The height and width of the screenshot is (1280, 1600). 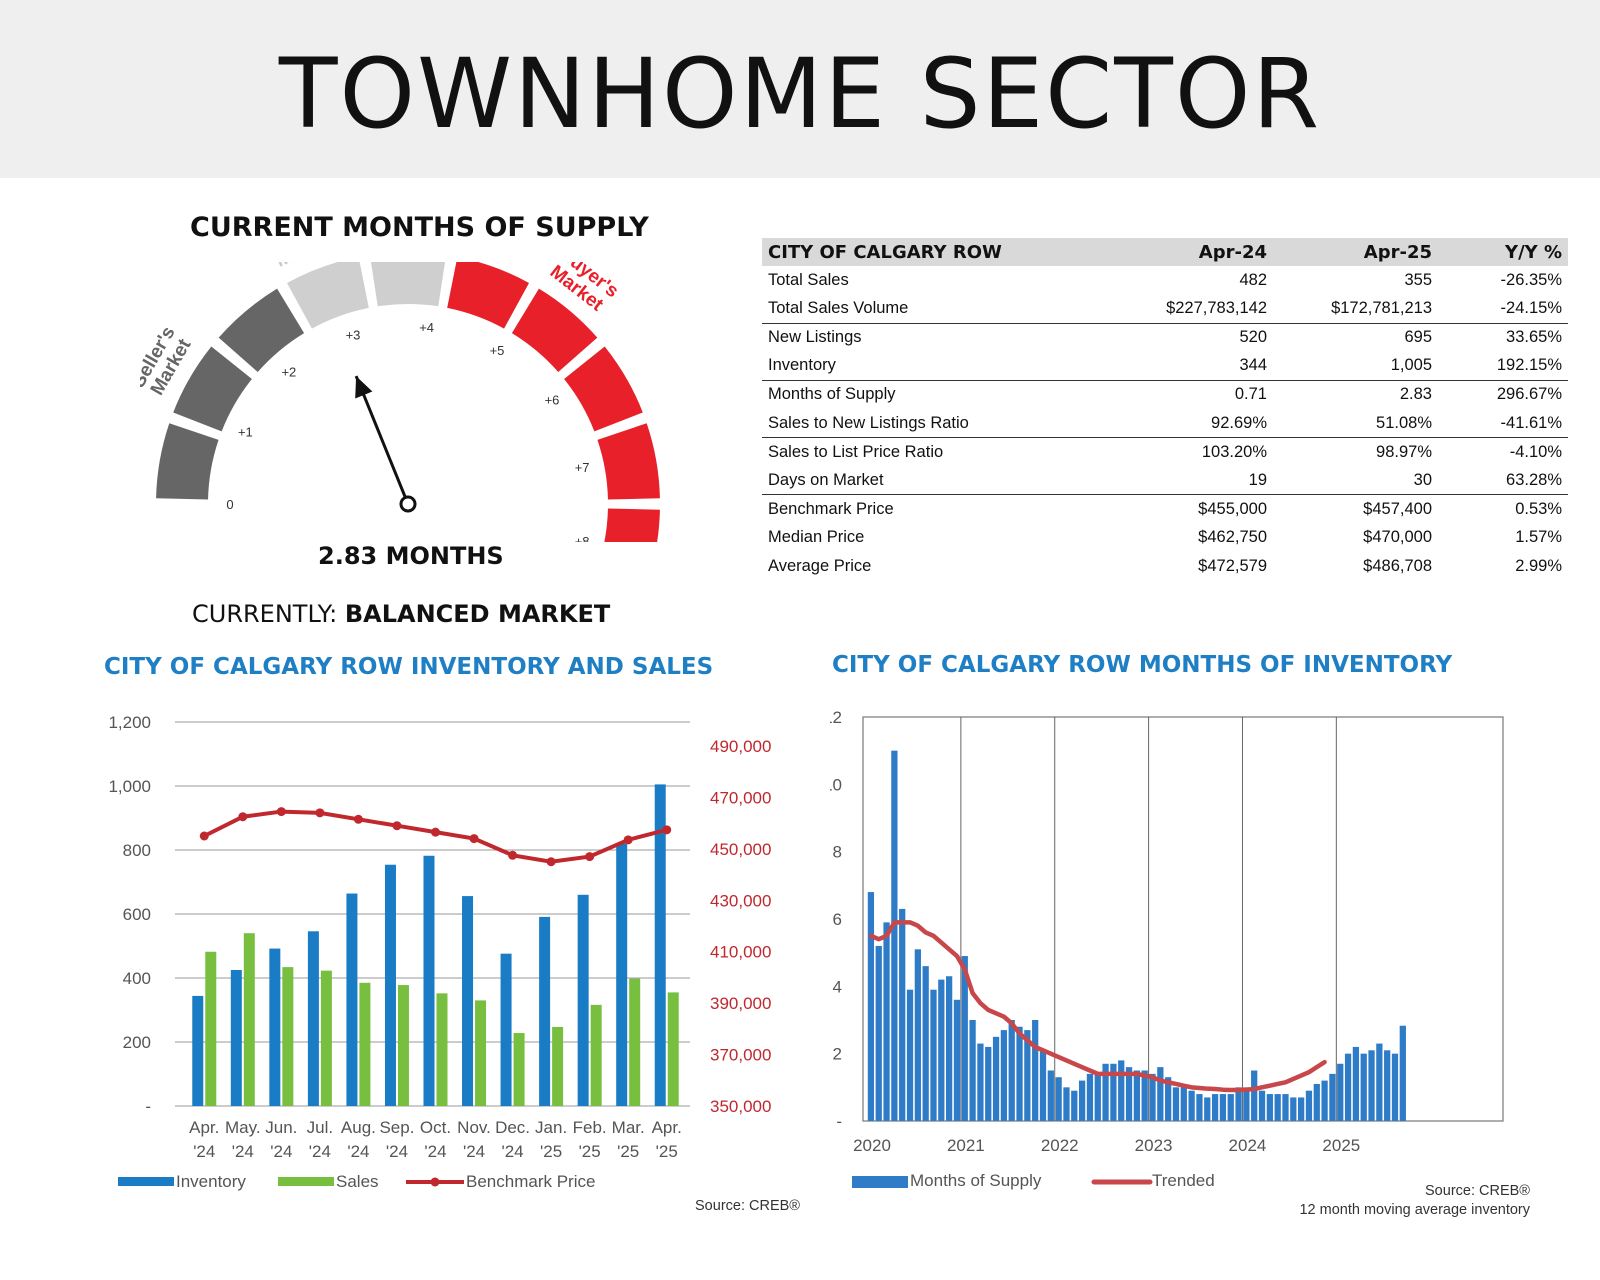 What do you see at coordinates (1418, 279) in the screenshot?
I see `stats-cell: 355` at bounding box center [1418, 279].